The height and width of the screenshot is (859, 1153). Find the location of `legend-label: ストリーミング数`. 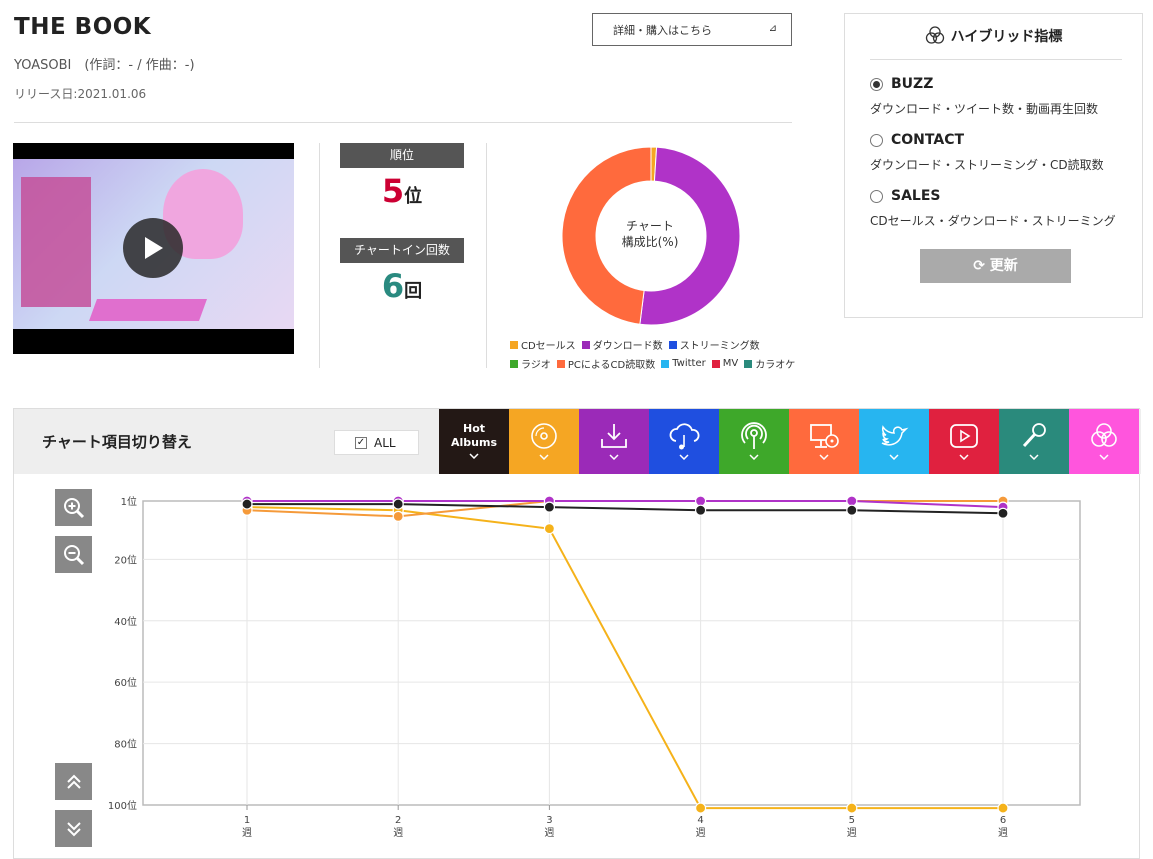

legend-label: ストリーミング数 is located at coordinates (719, 346).